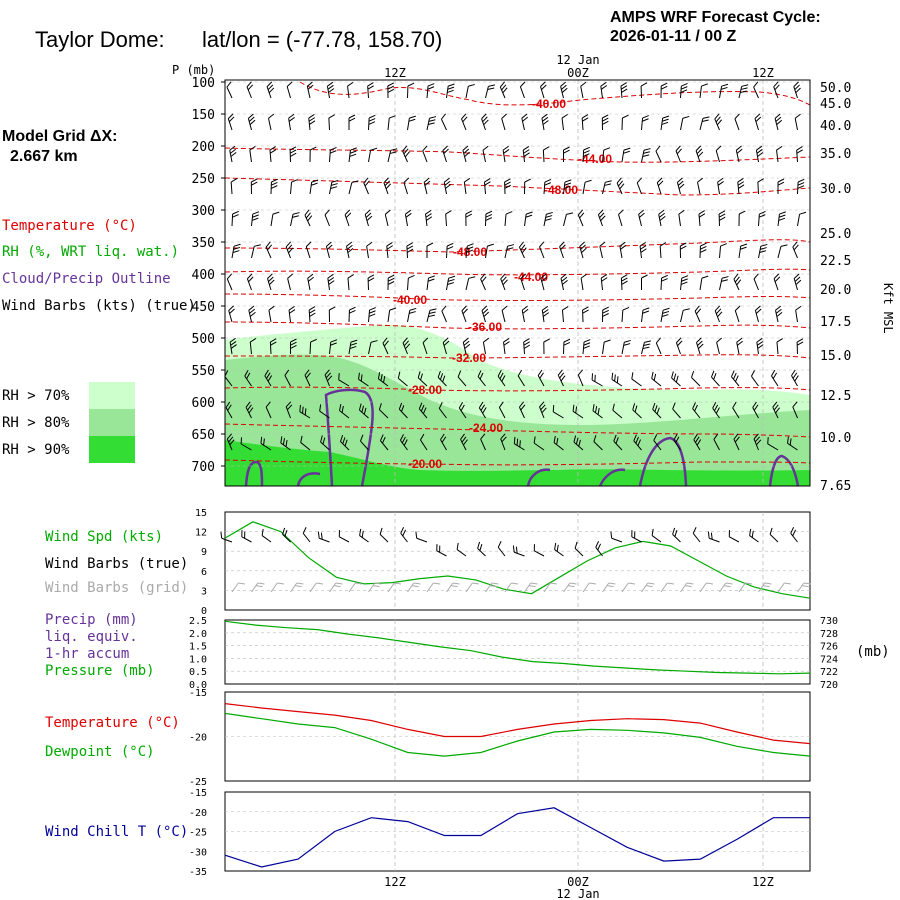  I want to click on grid-label-2: 2.667 km, so click(44, 156).